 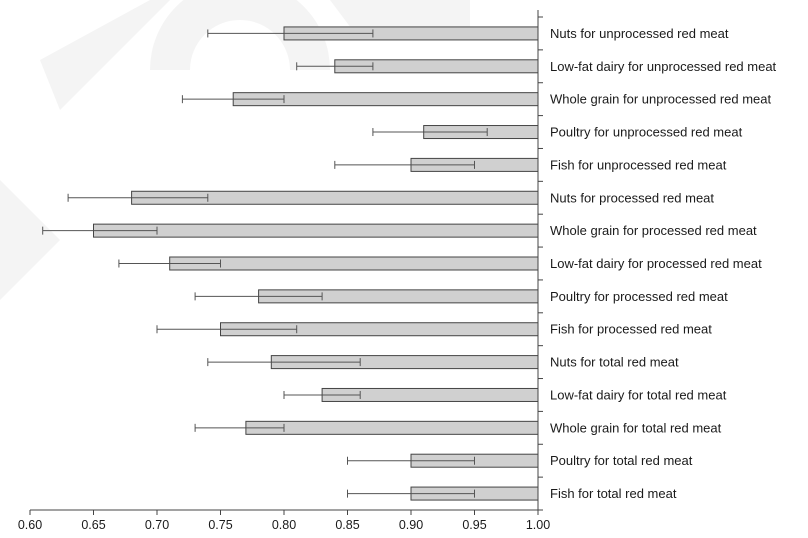 I want to click on category-label: Nuts for unprocessed red meat, so click(x=639, y=33).